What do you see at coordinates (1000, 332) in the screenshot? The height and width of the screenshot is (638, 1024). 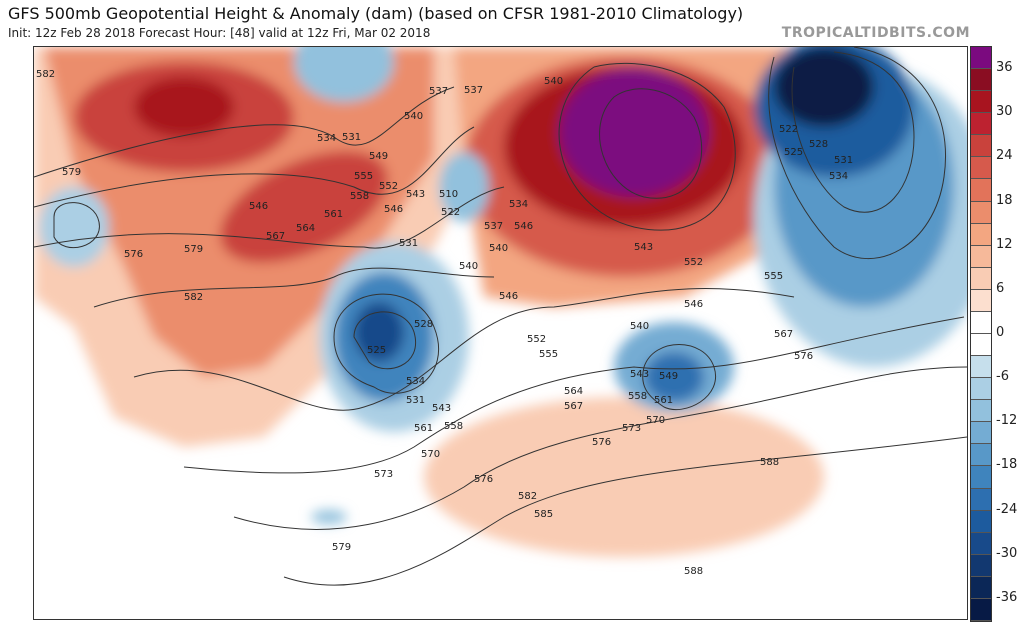 I see `colorbar-tick: 0` at bounding box center [1000, 332].